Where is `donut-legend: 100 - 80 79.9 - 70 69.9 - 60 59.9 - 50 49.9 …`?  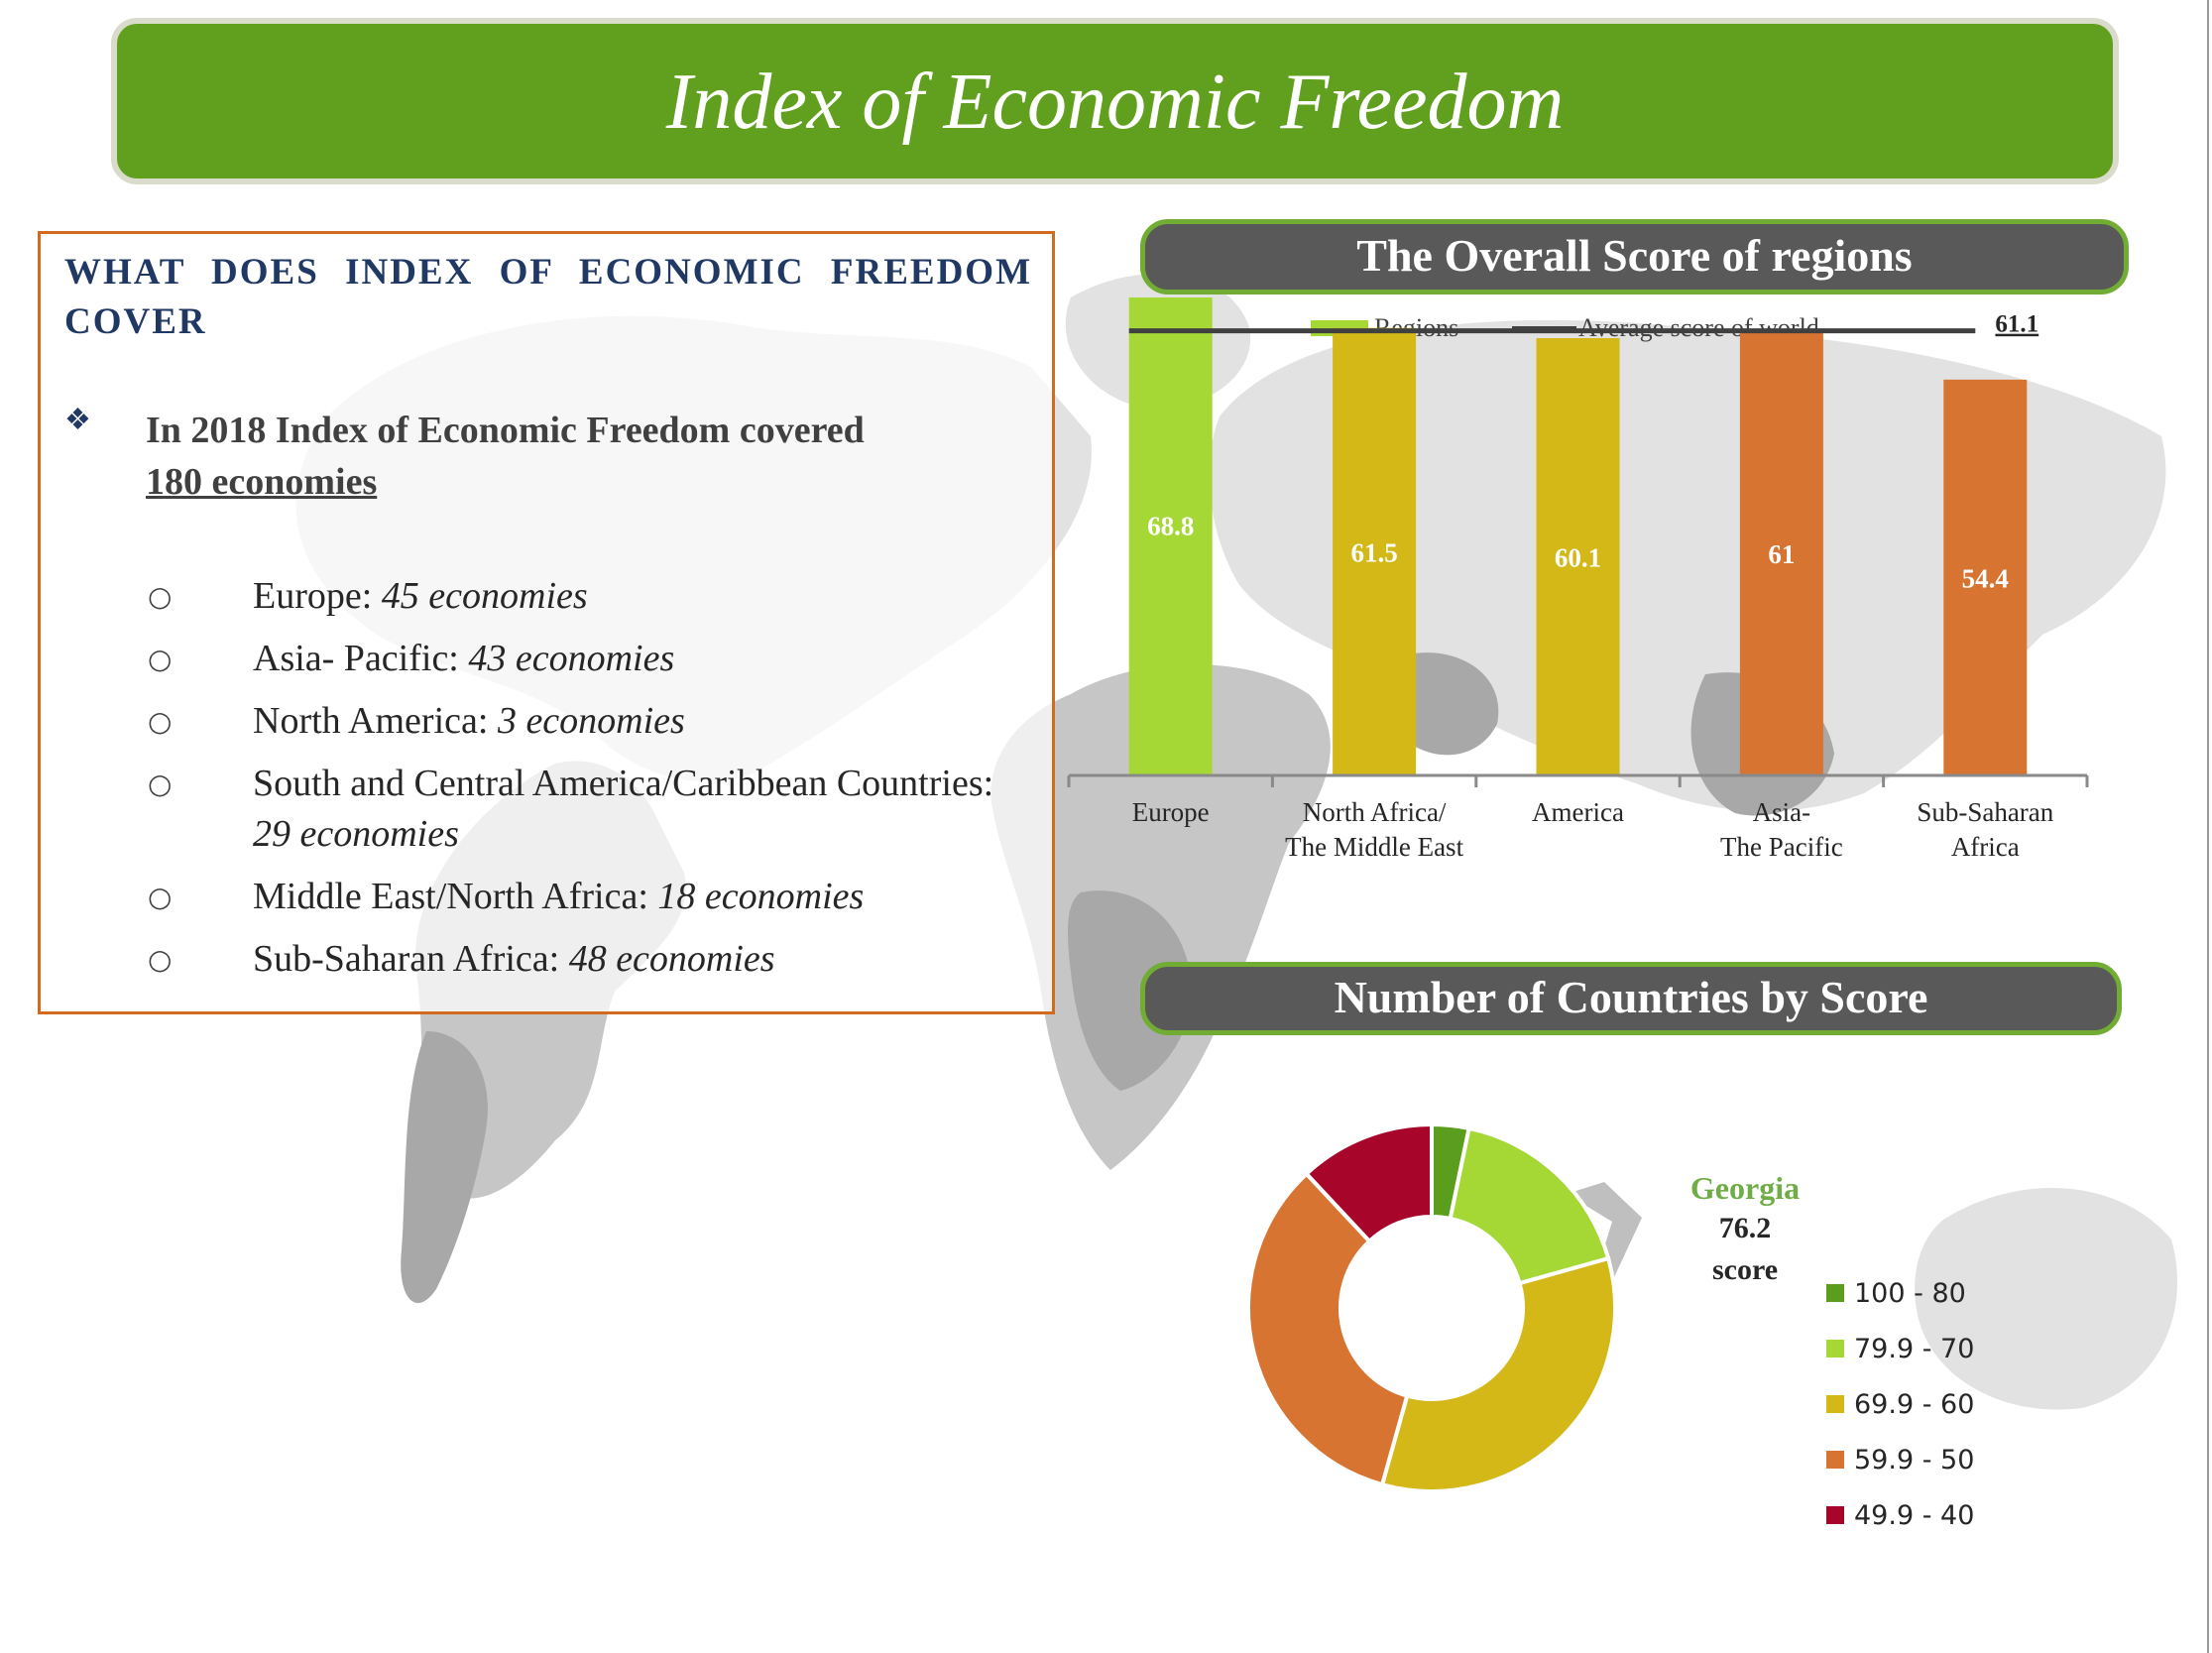
donut-legend: 100 - 80 79.9 - 70 69.9 - 60 59.9 - 50 49.9 … is located at coordinates (1900, 1404).